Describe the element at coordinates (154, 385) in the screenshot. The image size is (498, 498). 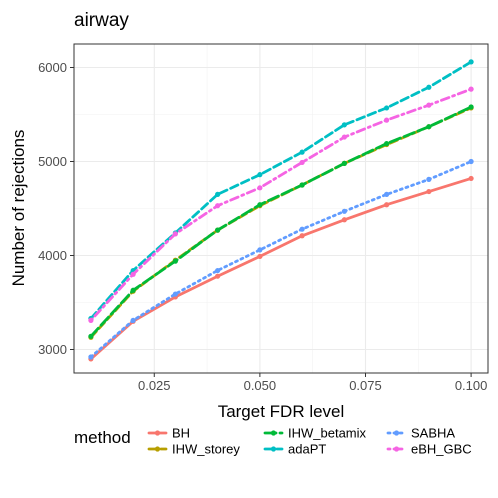
I see `x-tick-label: 0.025` at that location.